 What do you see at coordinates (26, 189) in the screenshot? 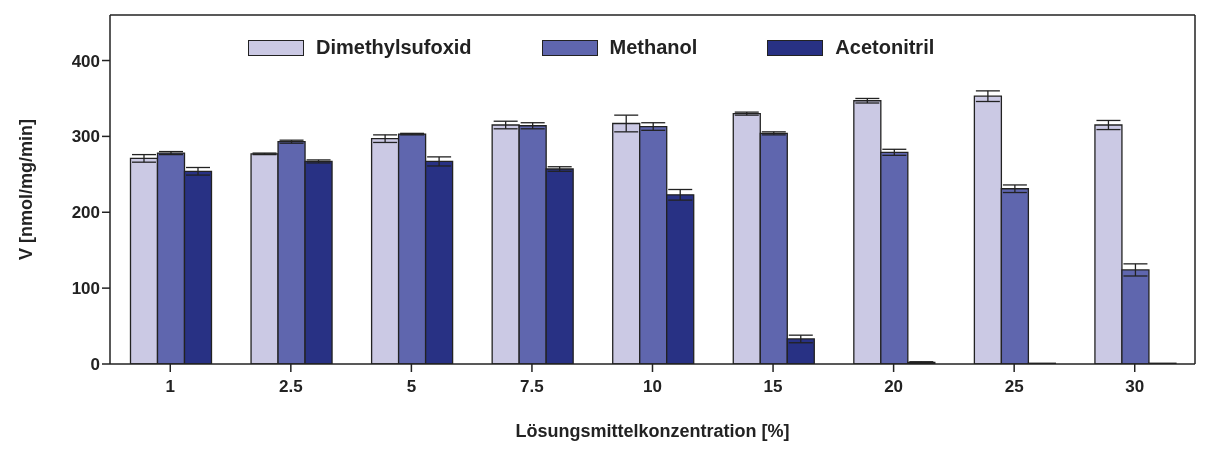
I see `y-axis-title: V [nmol/mg/min]` at bounding box center [26, 189].